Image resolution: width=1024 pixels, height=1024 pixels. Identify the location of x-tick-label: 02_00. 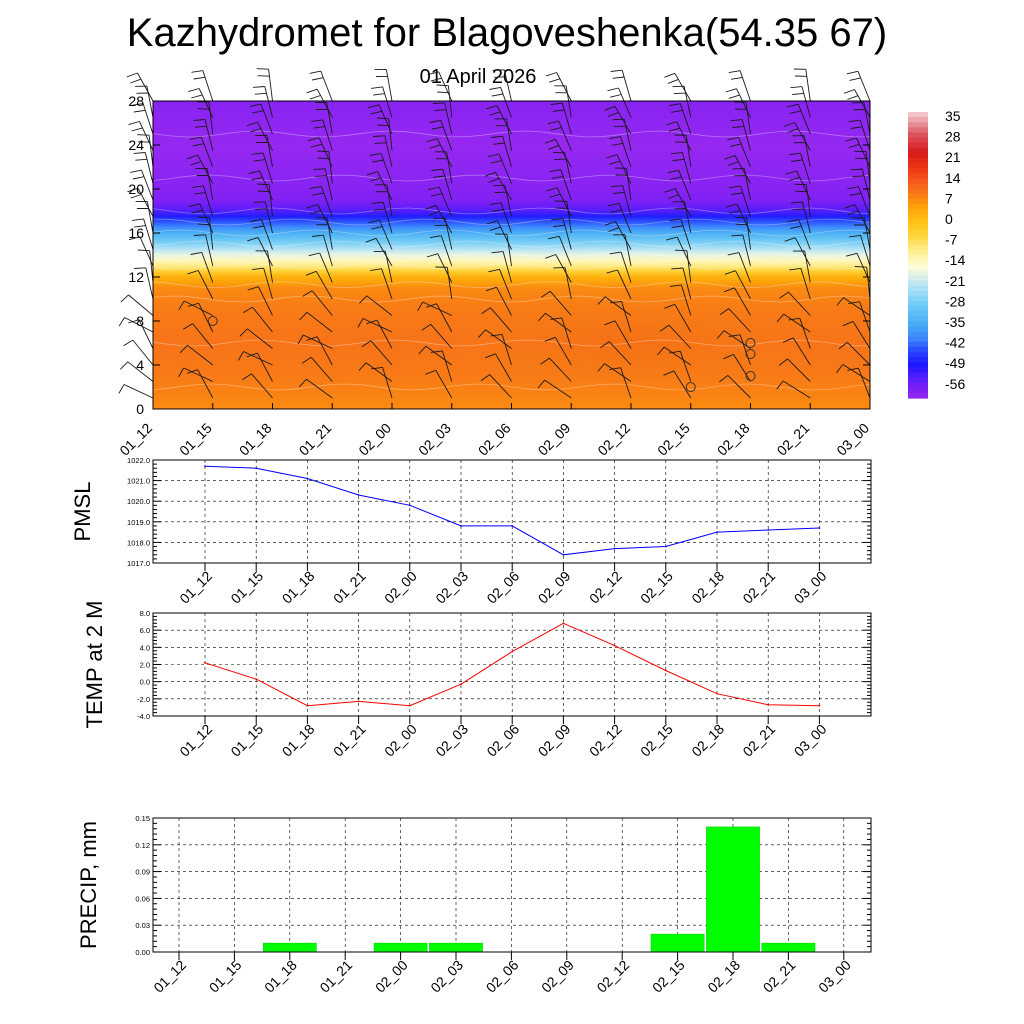
(391, 976).